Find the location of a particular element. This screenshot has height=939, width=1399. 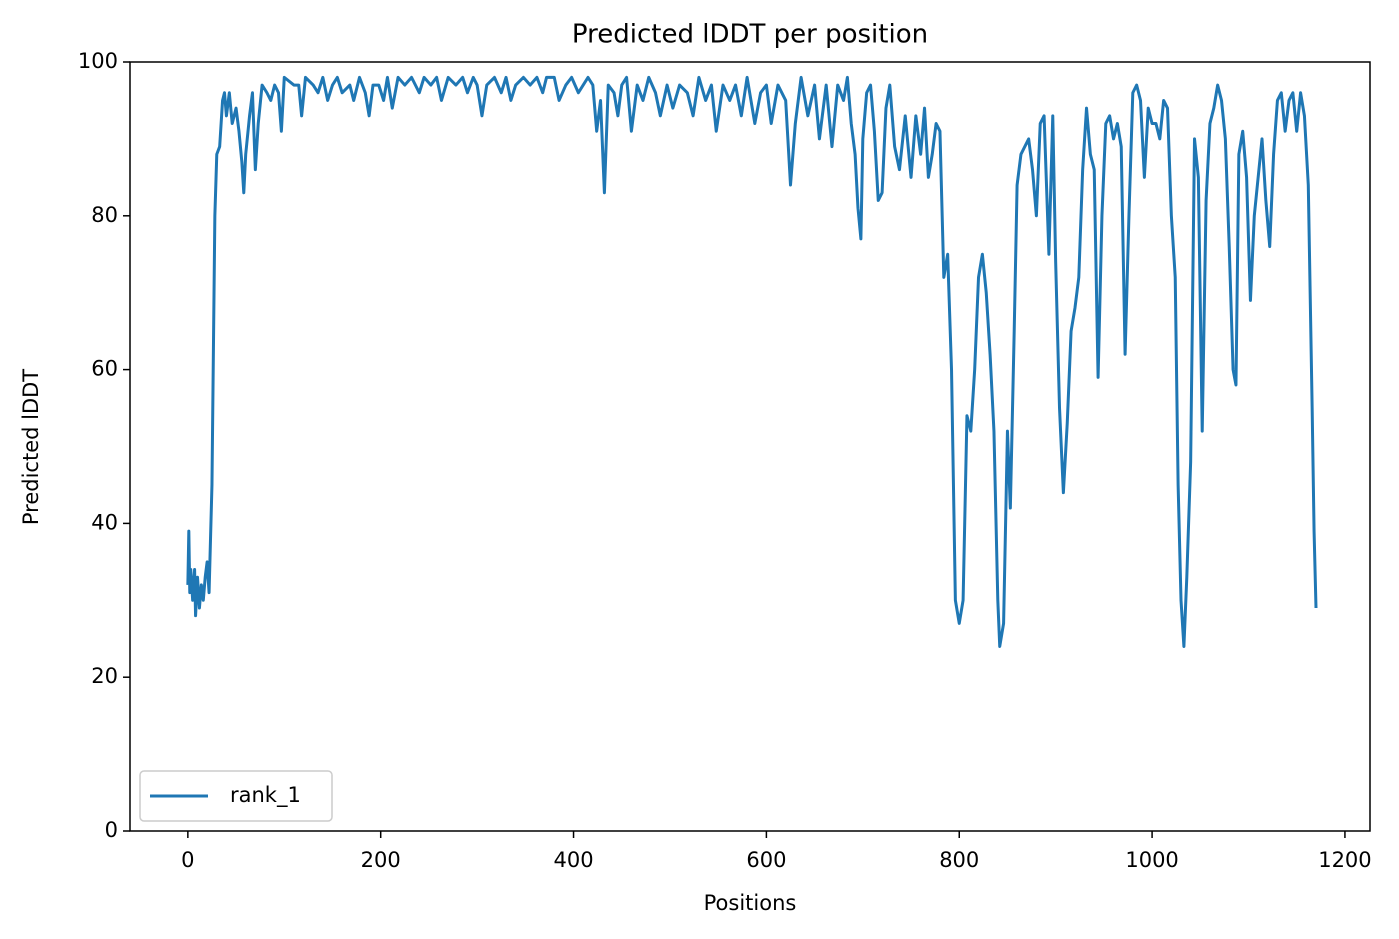

y-tick-label: 80 is located at coordinates (104, 215).